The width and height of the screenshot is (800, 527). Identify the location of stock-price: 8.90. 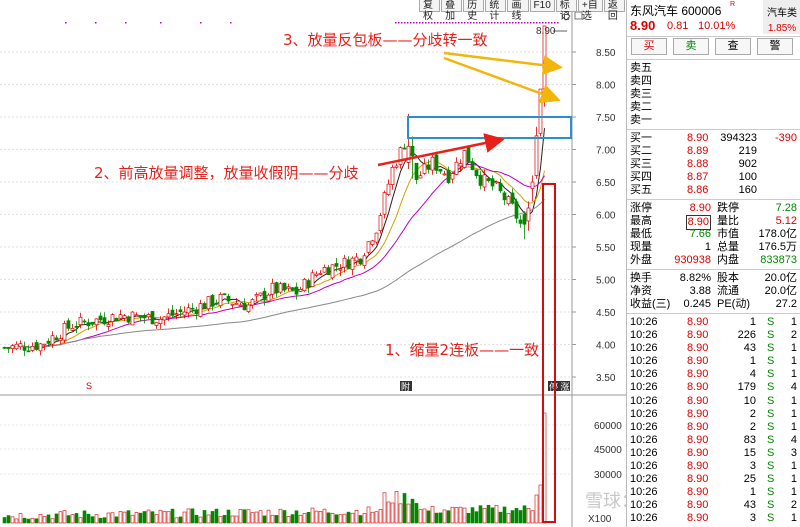
(643, 25).